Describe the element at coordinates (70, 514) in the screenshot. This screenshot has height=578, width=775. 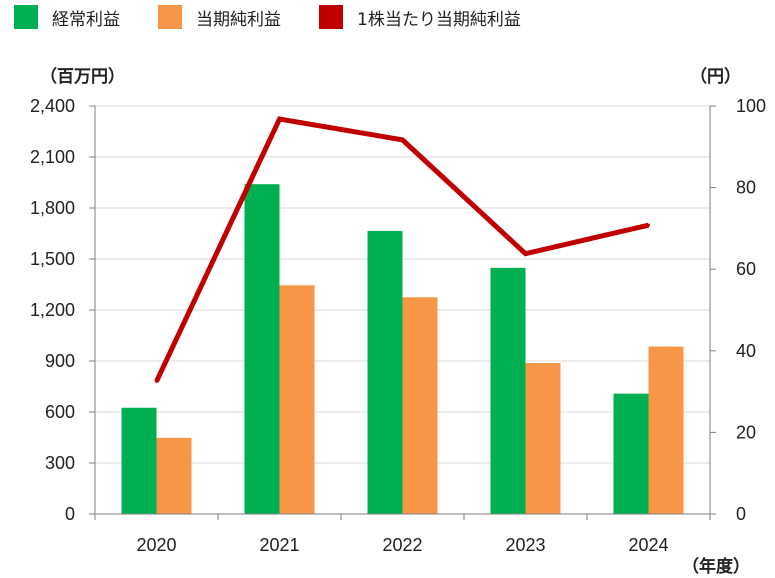
I see `left-tick-label: 0` at that location.